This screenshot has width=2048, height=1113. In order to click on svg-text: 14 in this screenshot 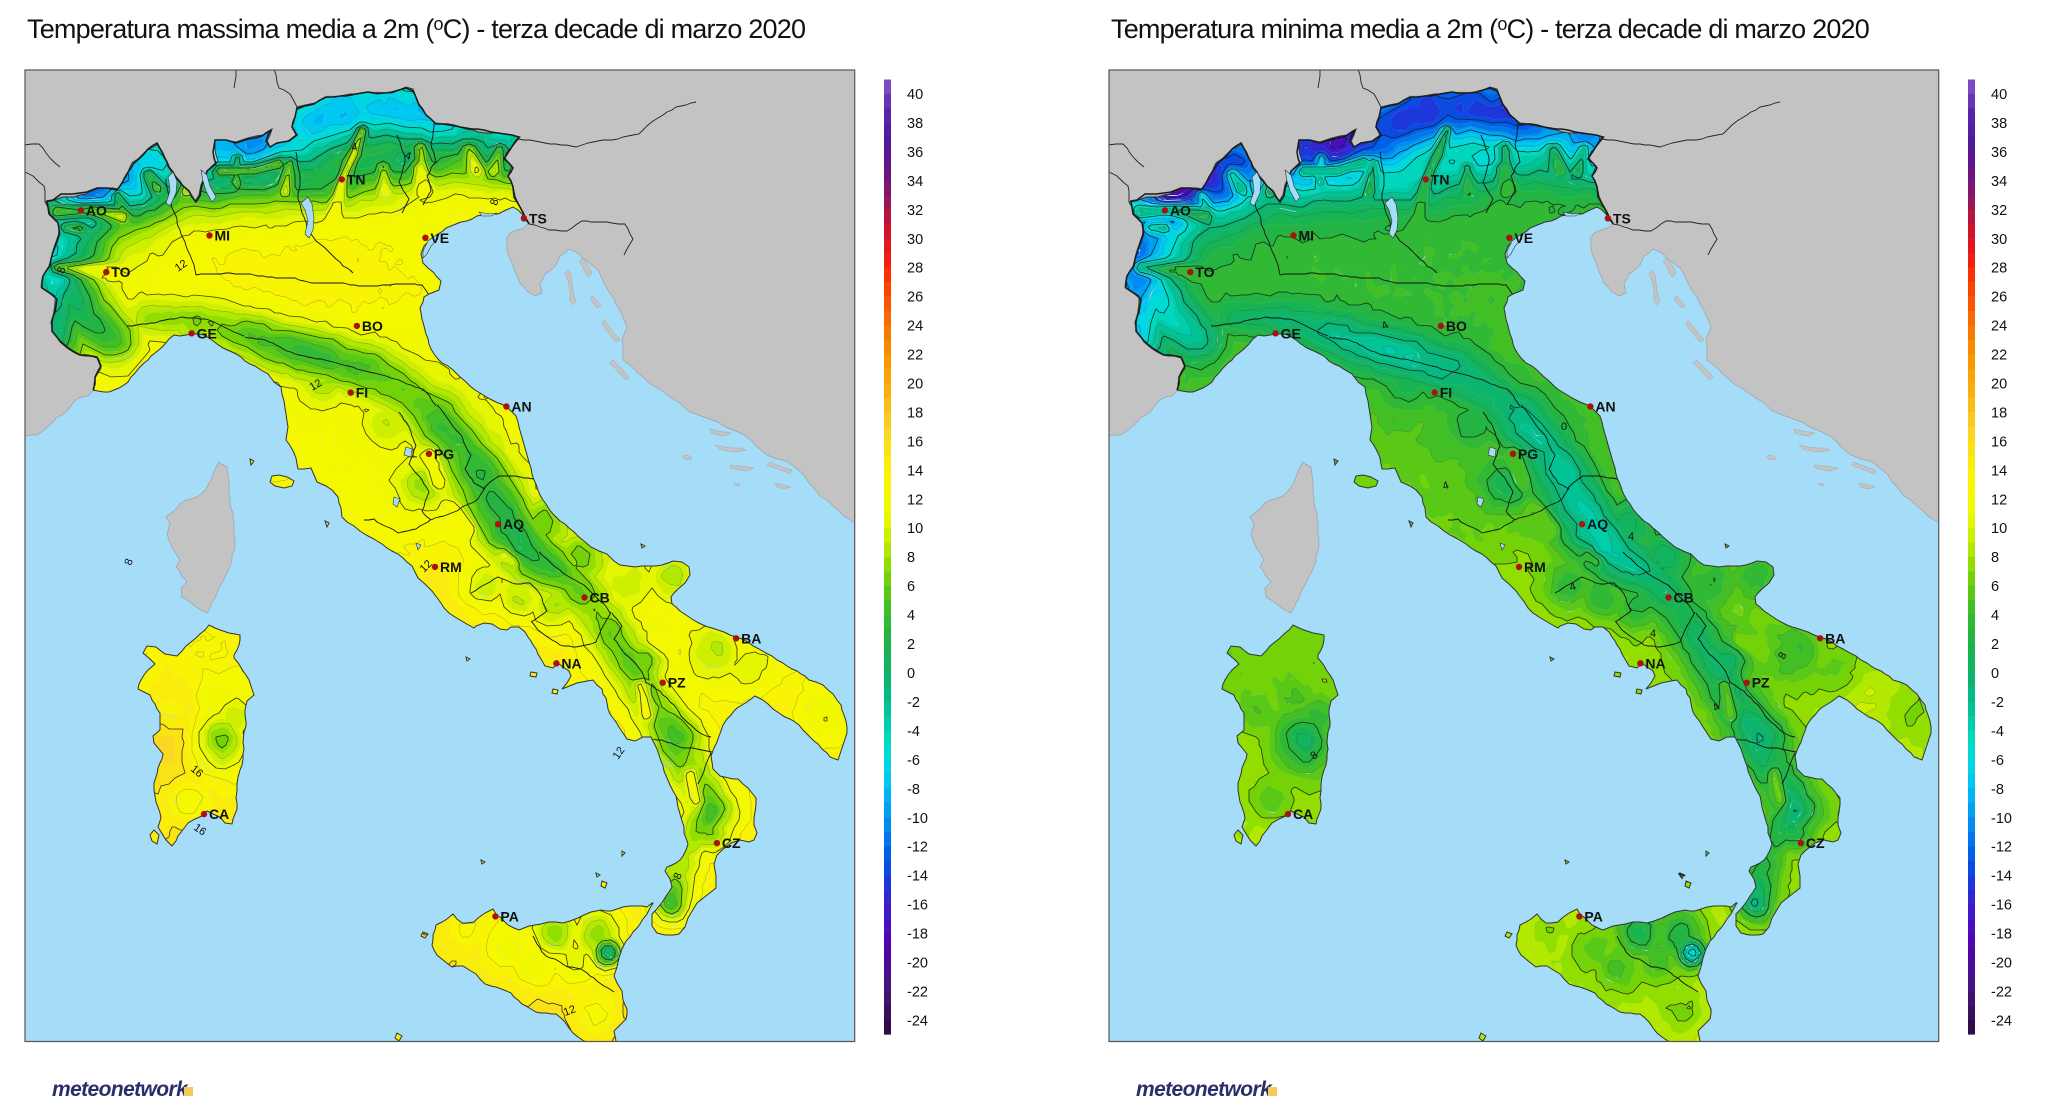, I will do `click(1999, 471)`.